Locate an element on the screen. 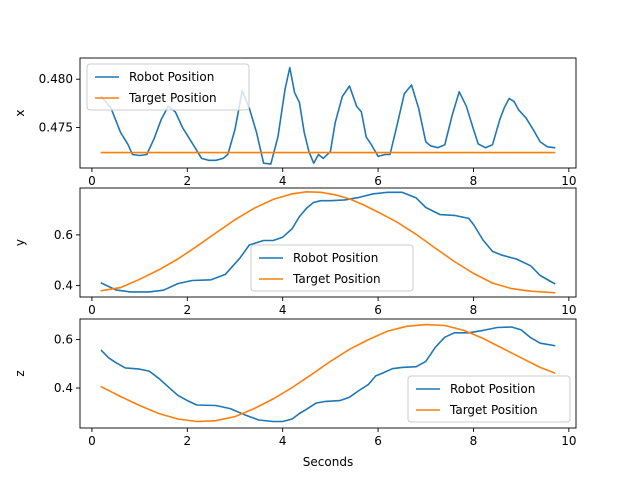  y-tick-label: 0.475 is located at coordinates (56, 127).